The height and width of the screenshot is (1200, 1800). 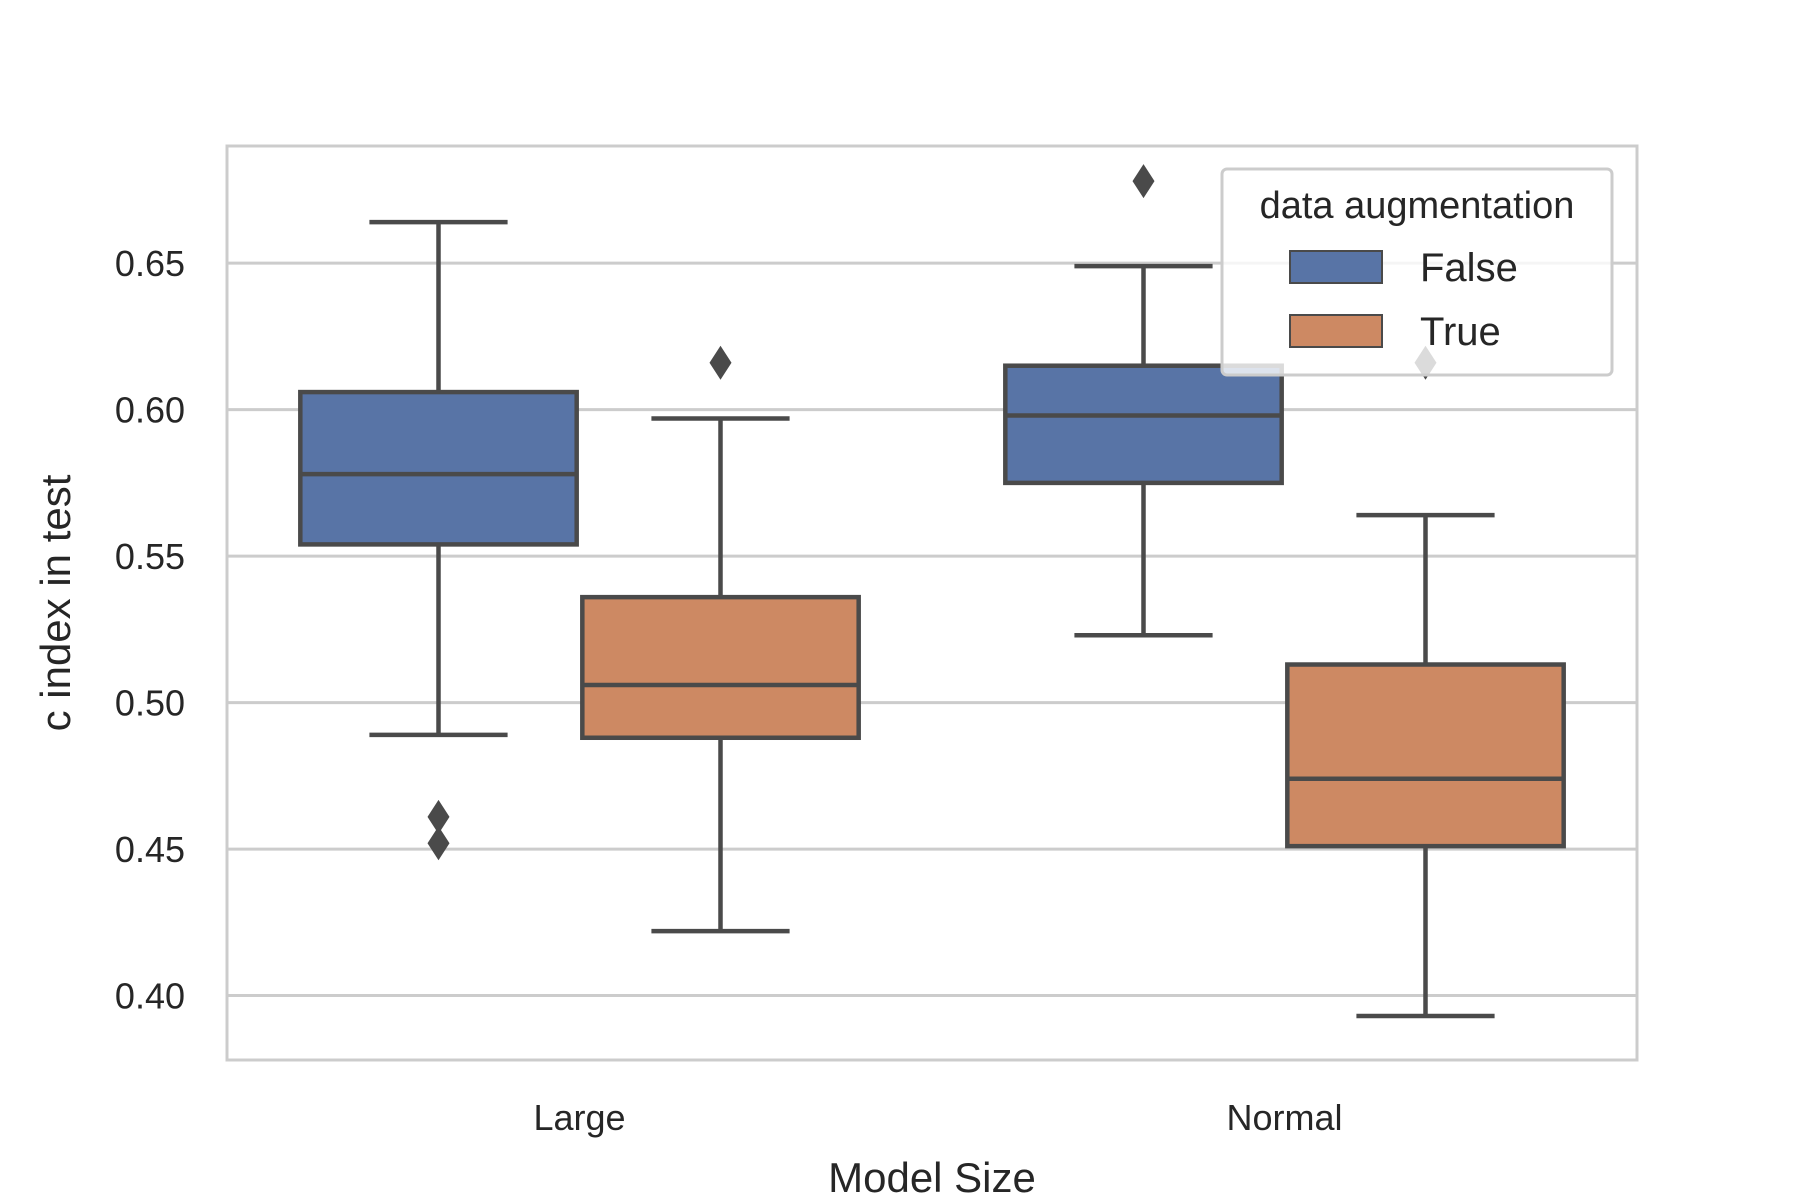 I want to click on legend: data augmentation False True, so click(x=1417, y=272).